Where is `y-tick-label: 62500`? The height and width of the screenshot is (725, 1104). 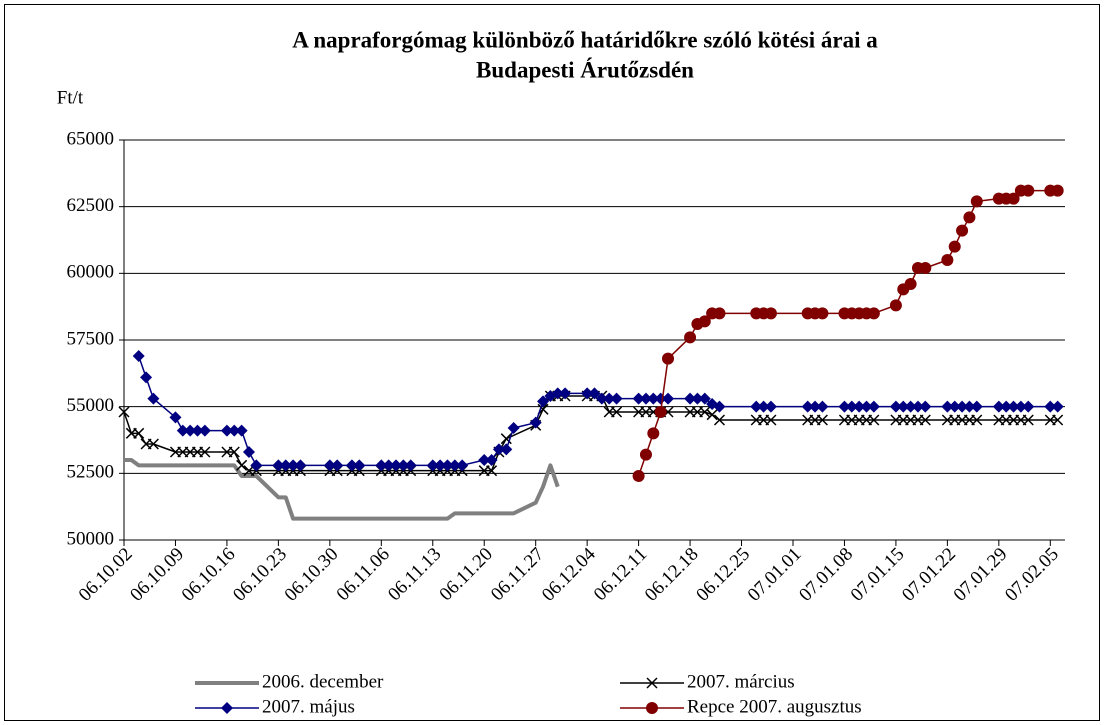 y-tick-label: 62500 is located at coordinates (91, 205).